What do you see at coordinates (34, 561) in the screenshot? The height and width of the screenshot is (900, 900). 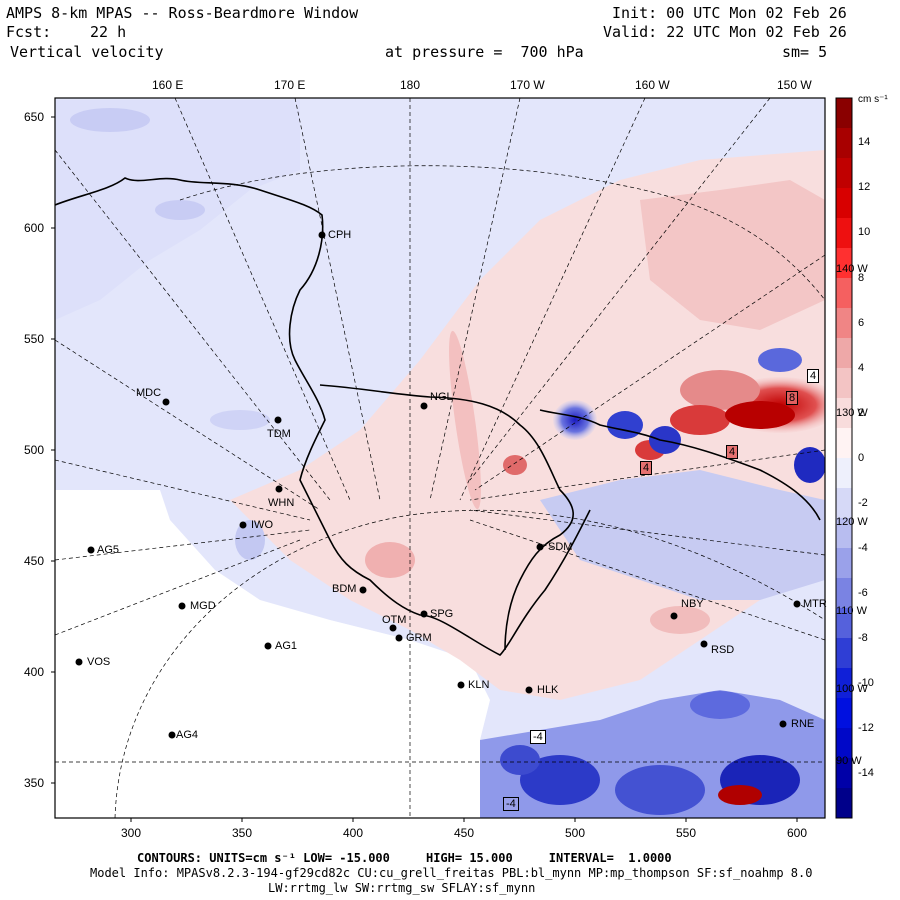 I see `left-tick-label: 450` at bounding box center [34, 561].